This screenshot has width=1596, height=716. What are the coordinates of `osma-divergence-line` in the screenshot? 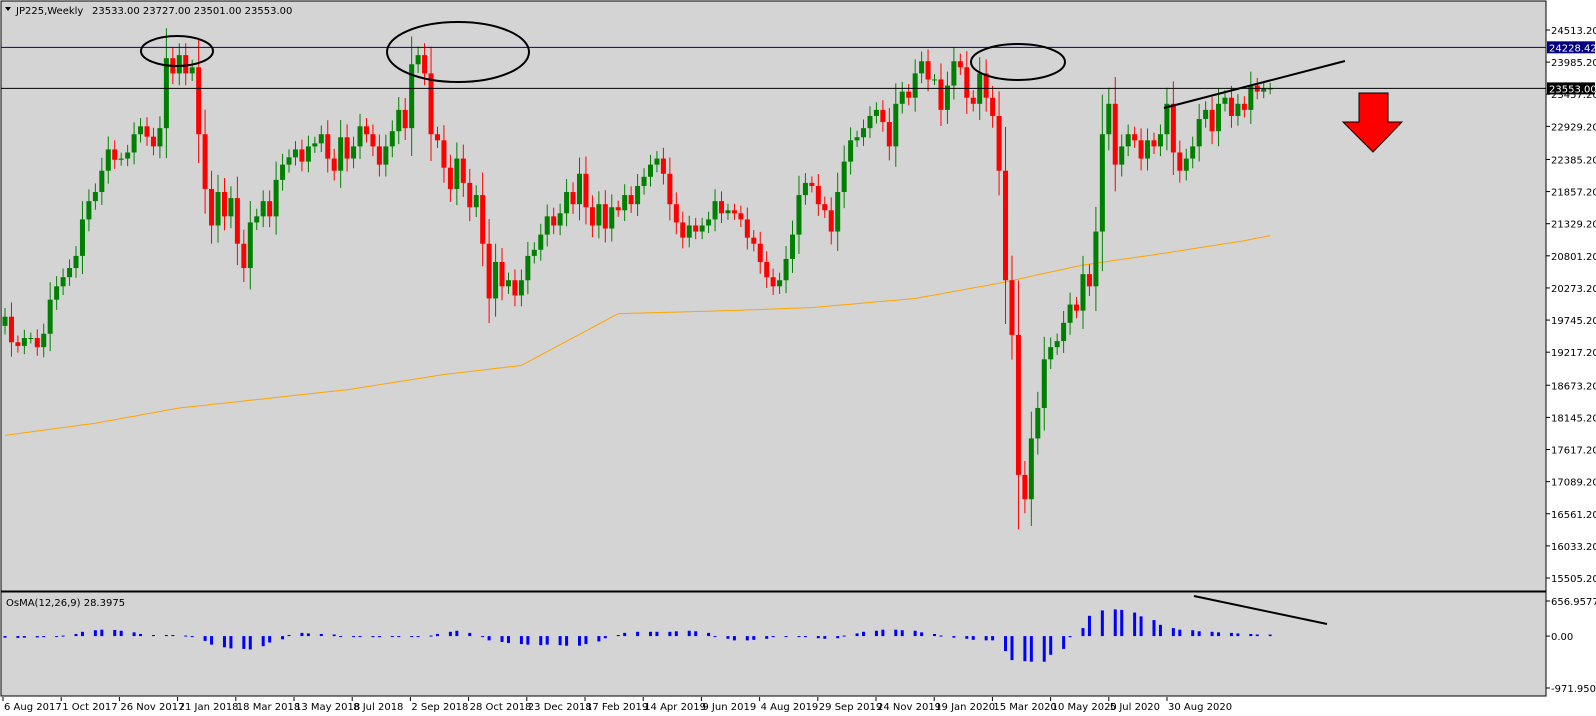 It's located at (1260, 610).